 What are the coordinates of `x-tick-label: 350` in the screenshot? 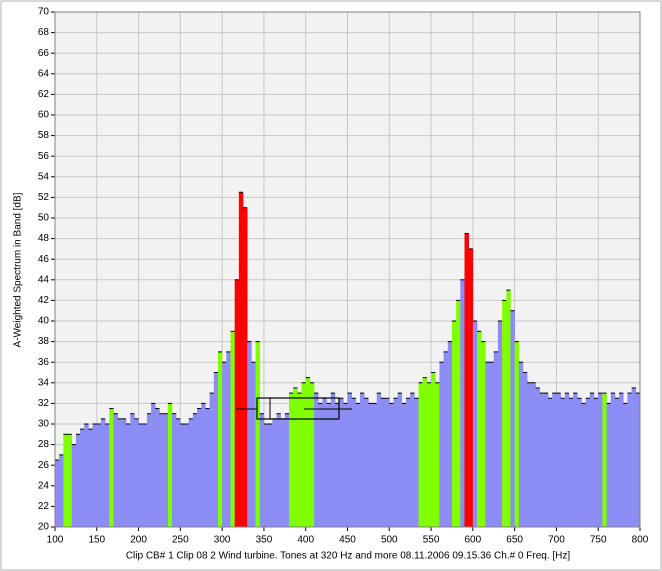 It's located at (264, 540).